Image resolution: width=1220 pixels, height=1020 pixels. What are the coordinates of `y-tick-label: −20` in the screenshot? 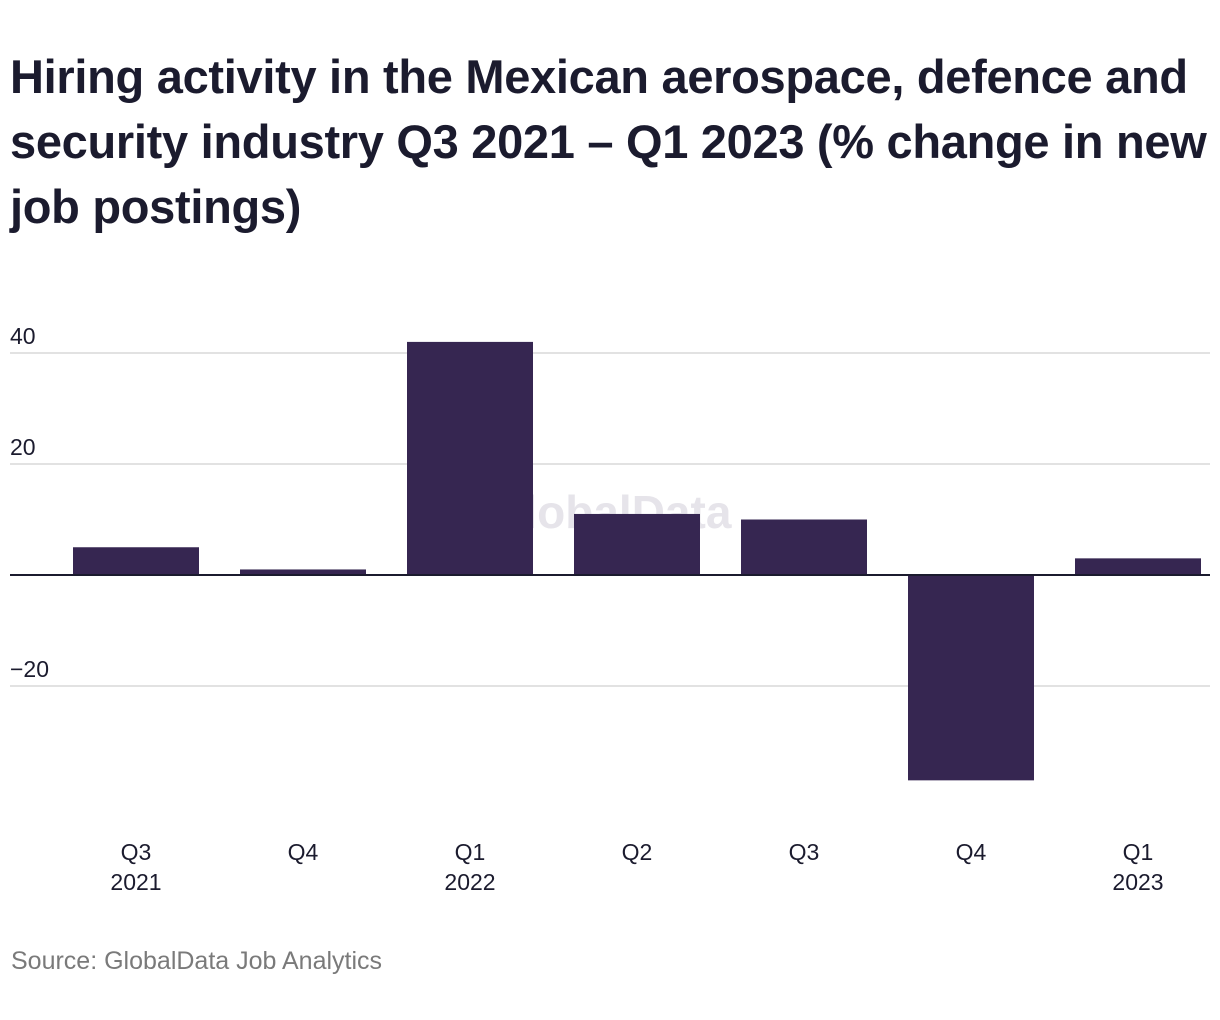 It's located at (29, 669).